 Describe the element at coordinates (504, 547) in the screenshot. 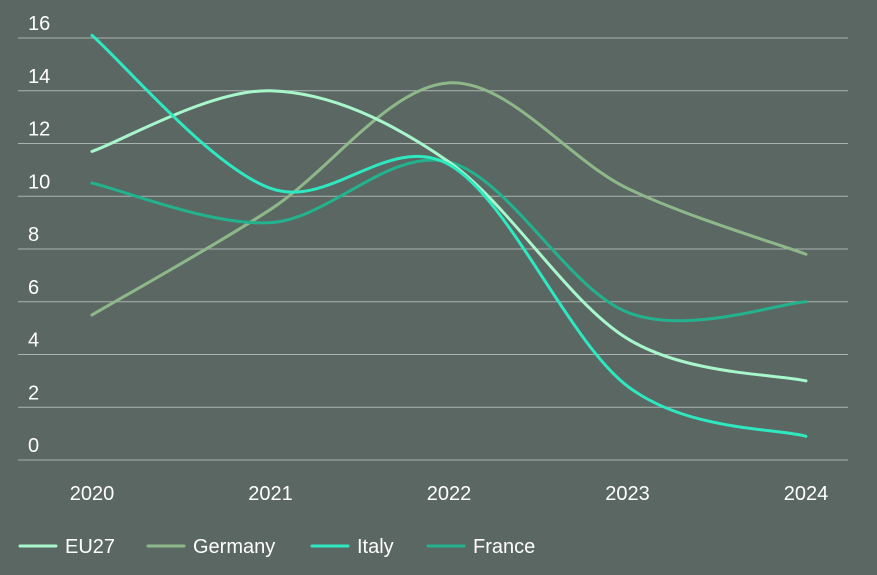

I see `legend-label-france: France` at that location.